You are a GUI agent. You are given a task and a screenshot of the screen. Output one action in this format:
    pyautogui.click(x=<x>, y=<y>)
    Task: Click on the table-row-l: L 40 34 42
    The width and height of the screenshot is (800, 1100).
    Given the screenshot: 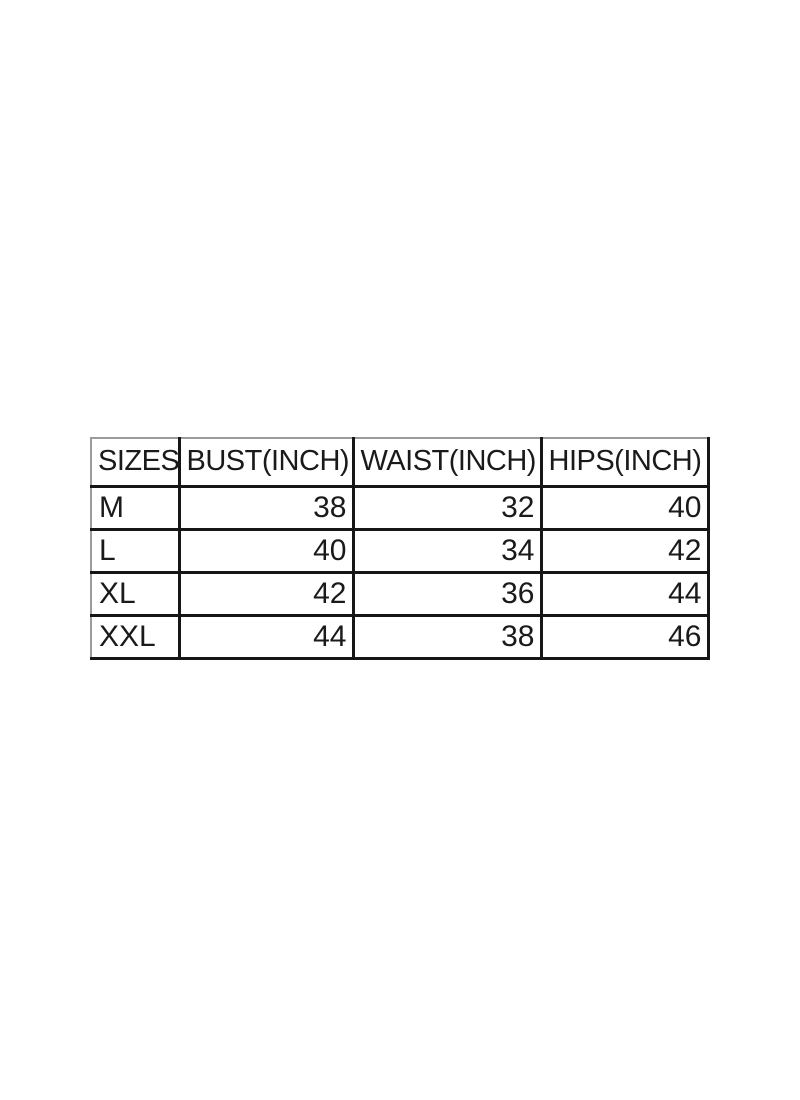 What is the action you would take?
    pyautogui.click(x=400, y=550)
    